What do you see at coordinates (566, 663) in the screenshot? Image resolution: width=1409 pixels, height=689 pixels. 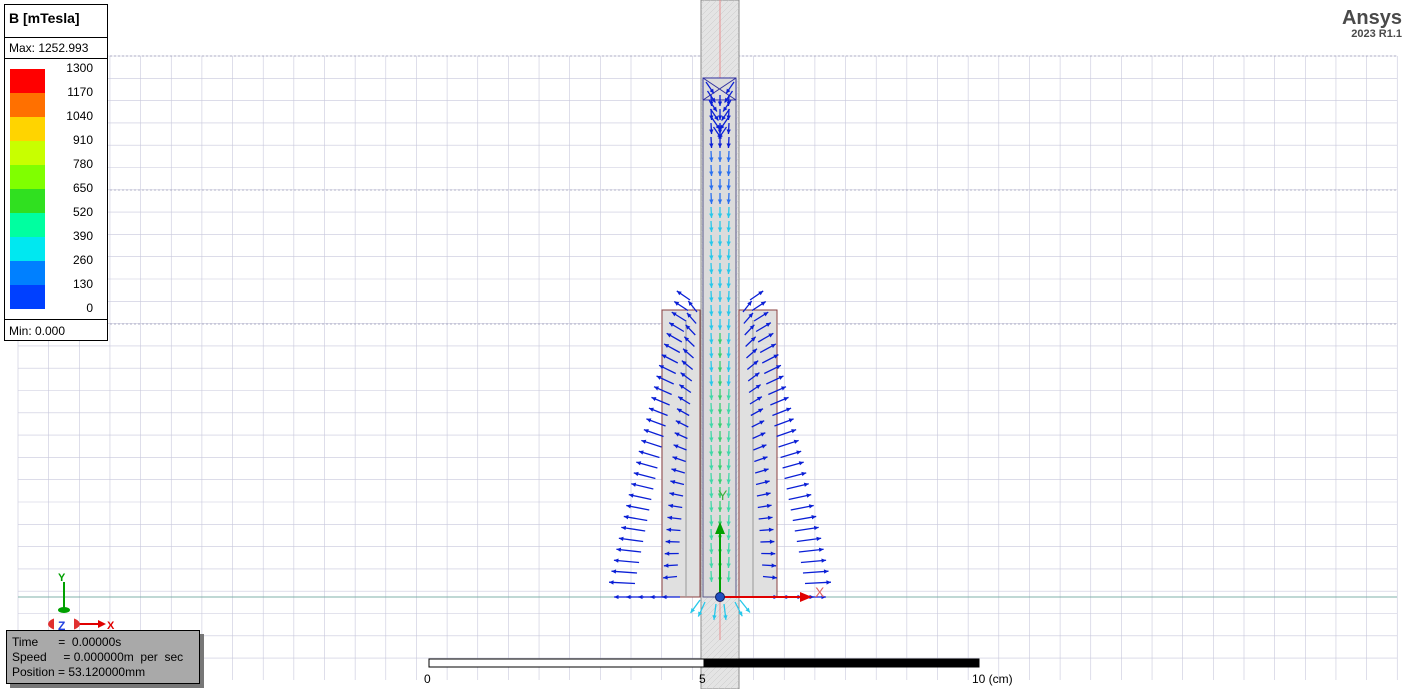 I see `scale-bar-white-segment` at bounding box center [566, 663].